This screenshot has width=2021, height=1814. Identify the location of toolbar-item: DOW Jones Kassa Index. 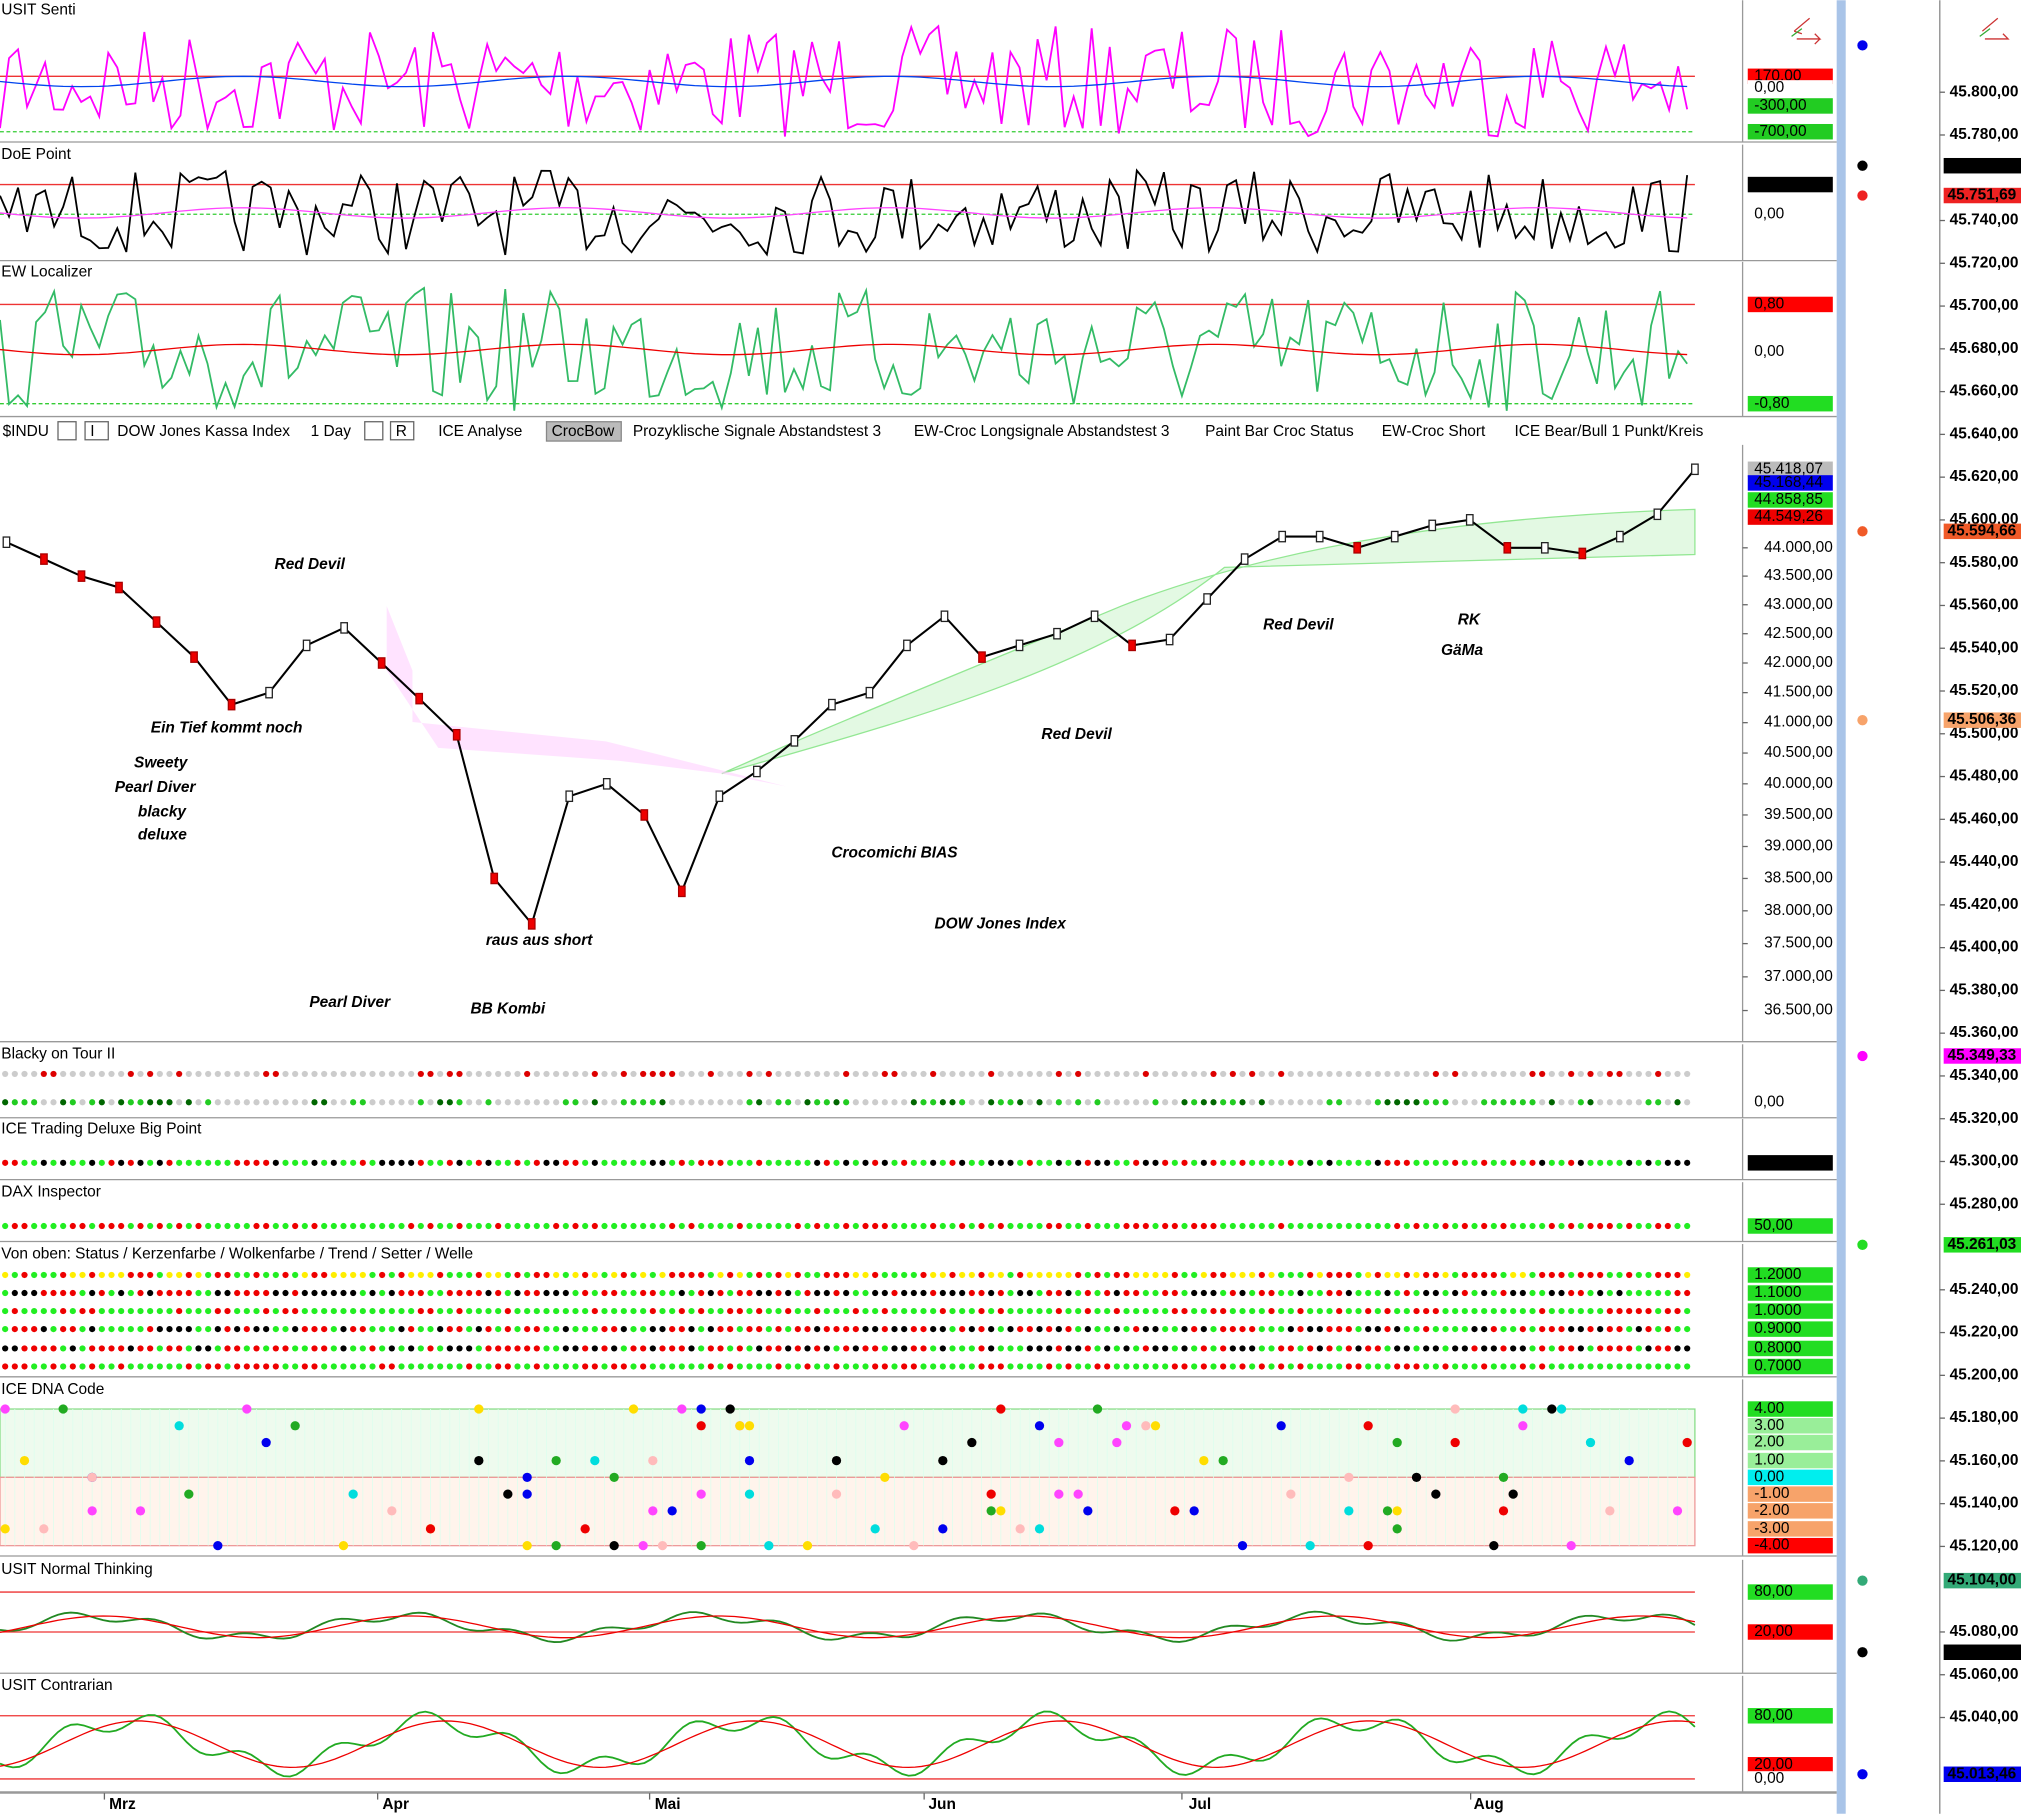
(203, 431).